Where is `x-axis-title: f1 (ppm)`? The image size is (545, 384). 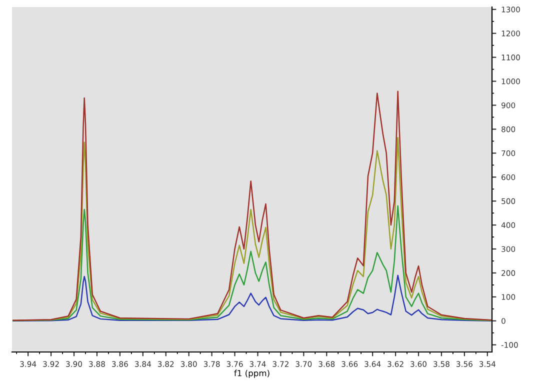
x-axis-title: f1 (ppm) is located at coordinates (252, 374).